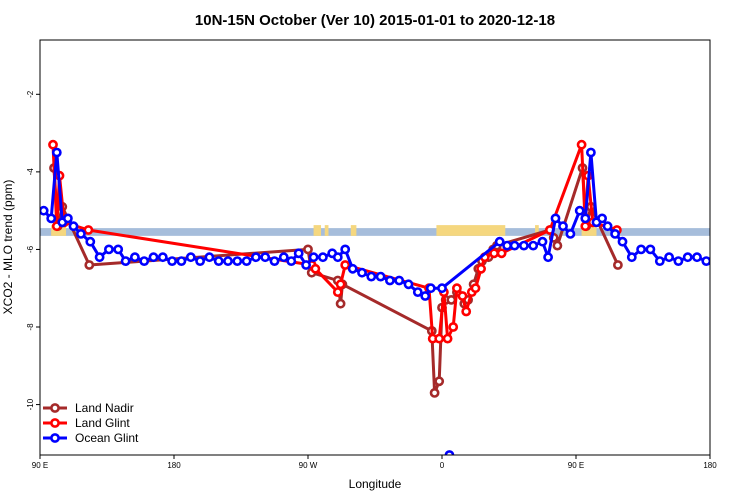  What do you see at coordinates (30, 327) in the screenshot?
I see `y-tick-label: -8` at bounding box center [30, 327].